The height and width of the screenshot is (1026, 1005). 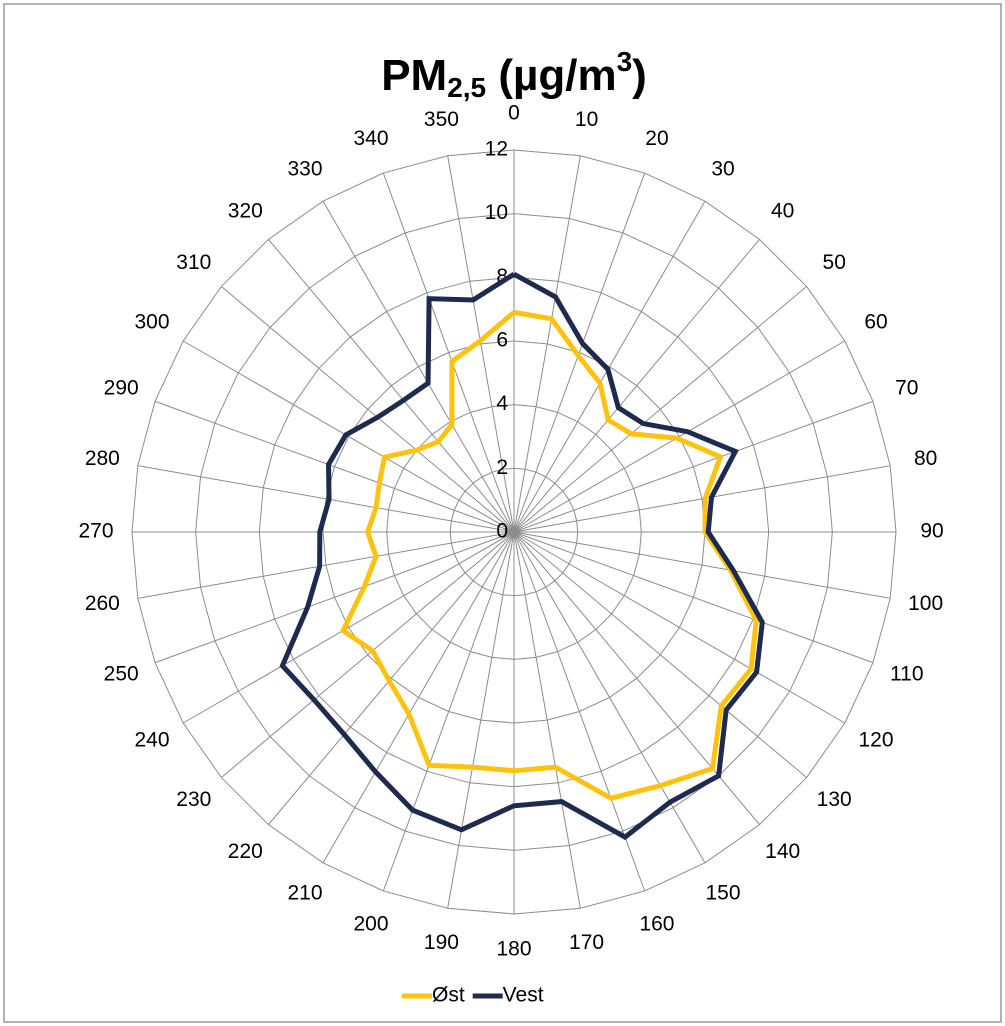 I want to click on angle-label: 100, so click(x=925, y=603).